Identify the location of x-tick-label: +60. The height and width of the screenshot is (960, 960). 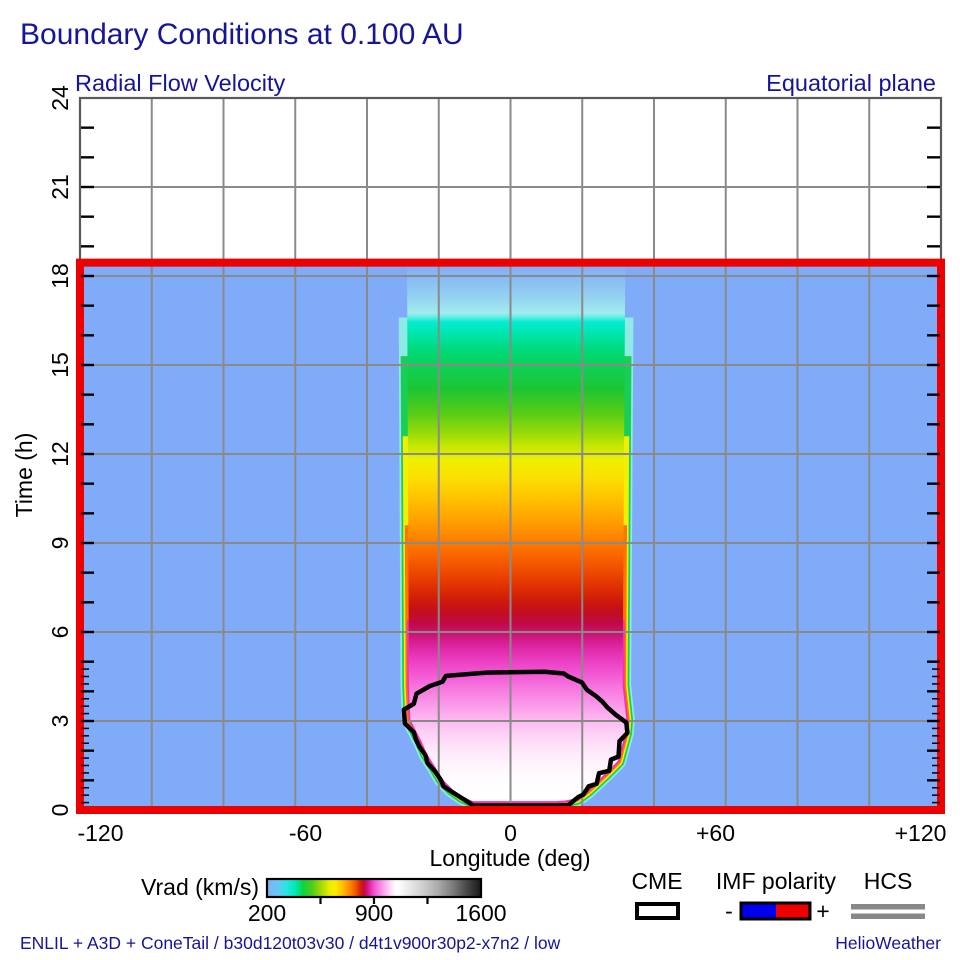
(715, 833).